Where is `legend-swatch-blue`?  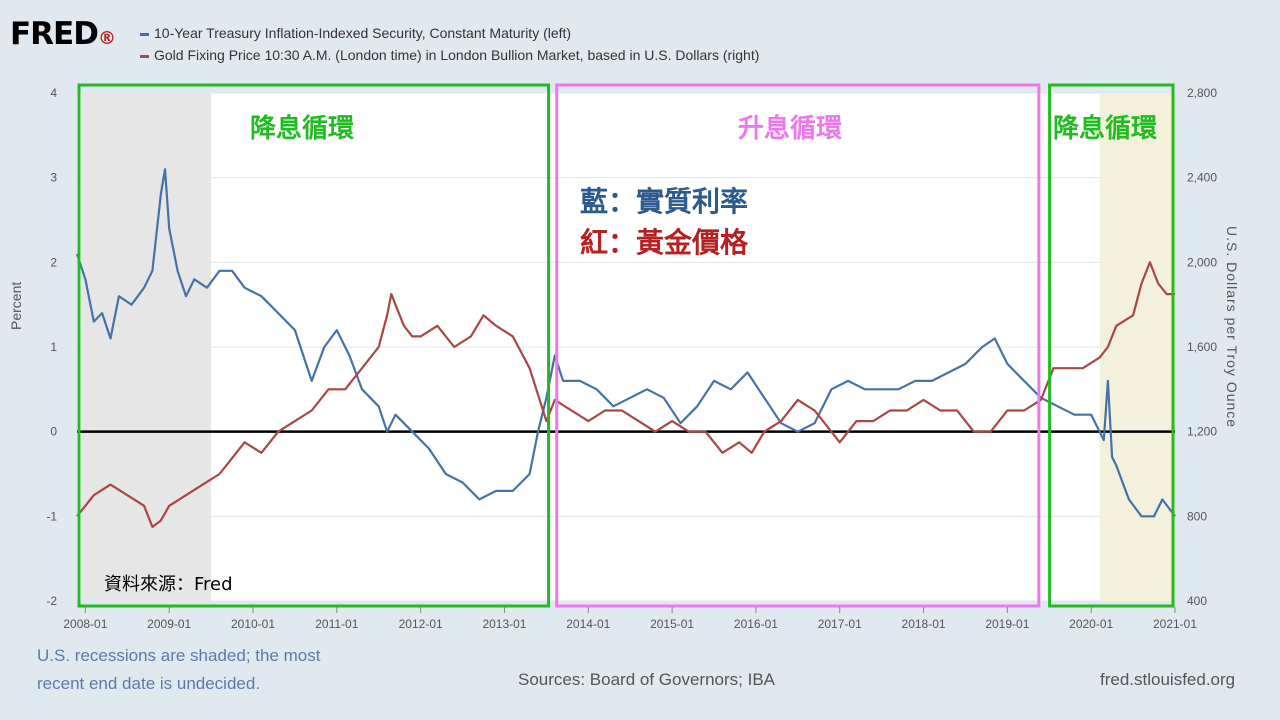 legend-swatch-blue is located at coordinates (144, 34).